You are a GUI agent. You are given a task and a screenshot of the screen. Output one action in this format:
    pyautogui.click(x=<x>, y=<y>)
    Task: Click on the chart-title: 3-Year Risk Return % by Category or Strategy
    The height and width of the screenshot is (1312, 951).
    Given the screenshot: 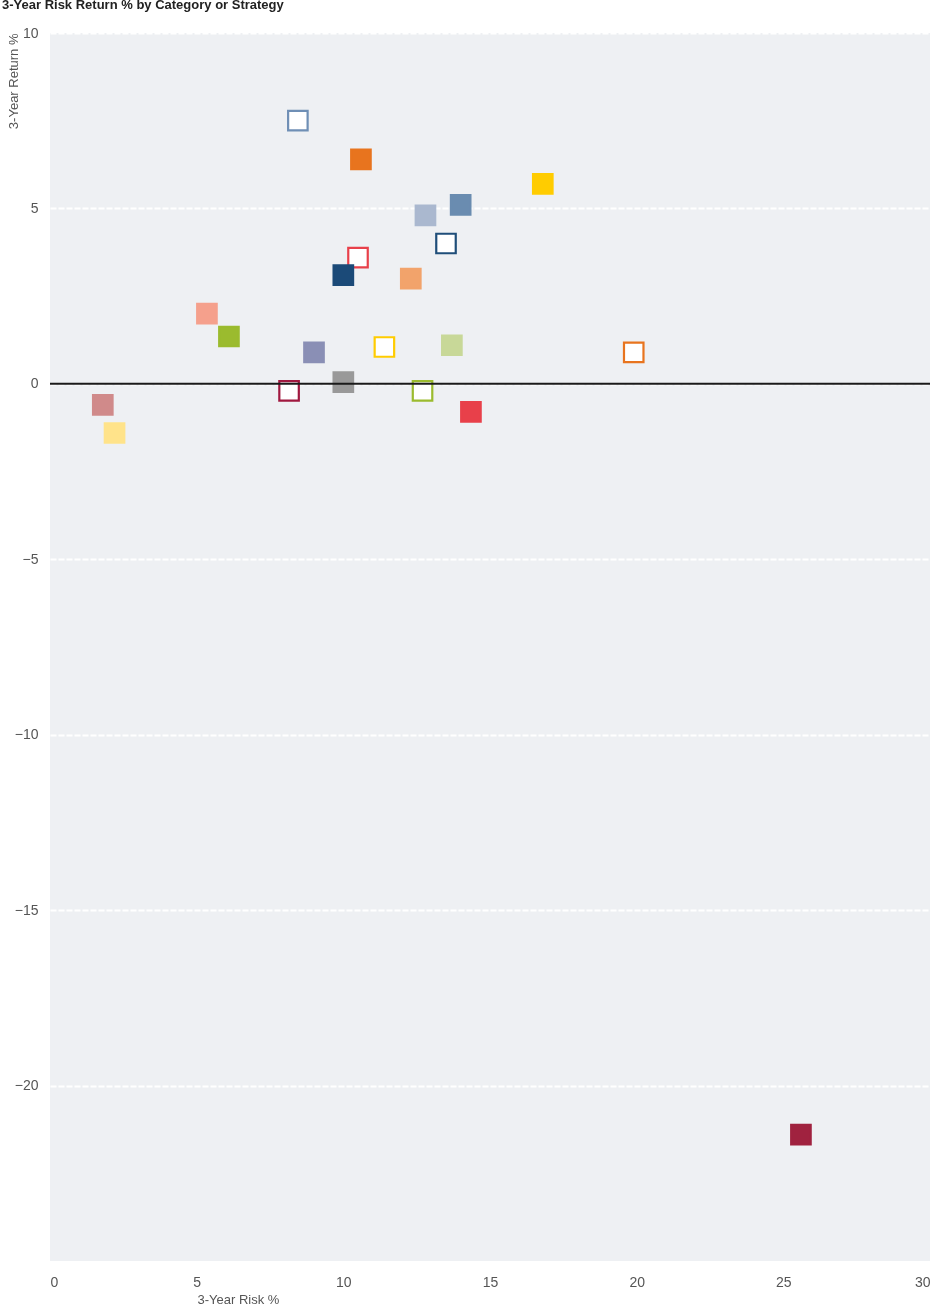 What is the action you would take?
    pyautogui.click(x=143, y=6)
    